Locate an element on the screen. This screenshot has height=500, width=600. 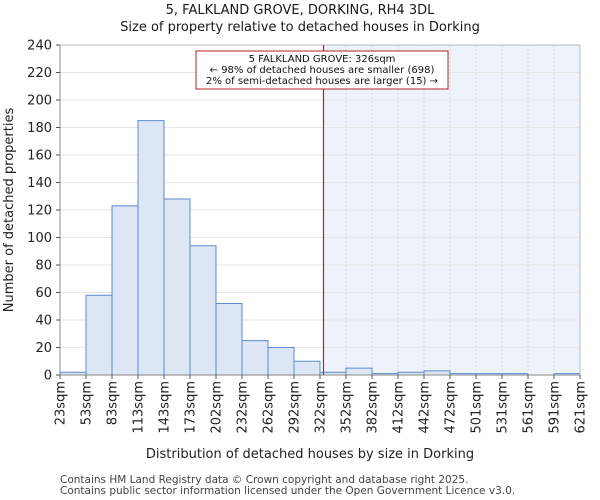
y-tick-label: 200 is located at coordinates (39, 101).